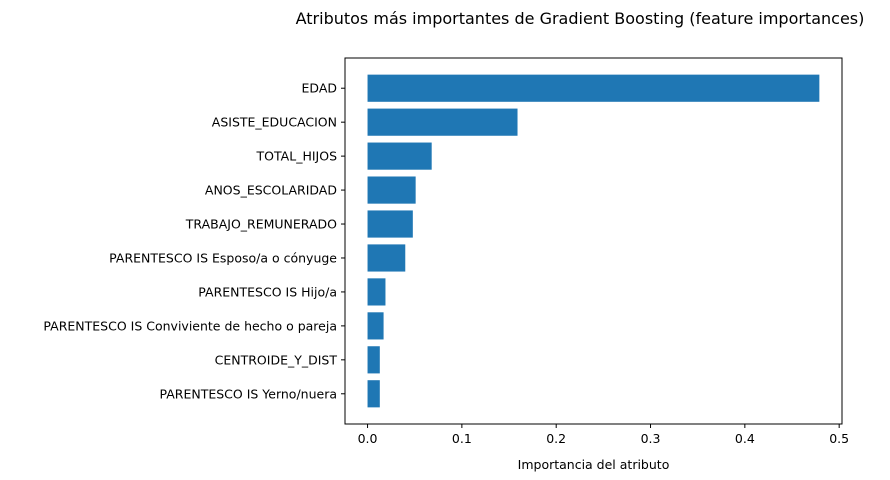 Image resolution: width=890 pixels, height=480 pixels. Describe the element at coordinates (462, 438) in the screenshot. I see `x-tick-label: 0.1` at that location.